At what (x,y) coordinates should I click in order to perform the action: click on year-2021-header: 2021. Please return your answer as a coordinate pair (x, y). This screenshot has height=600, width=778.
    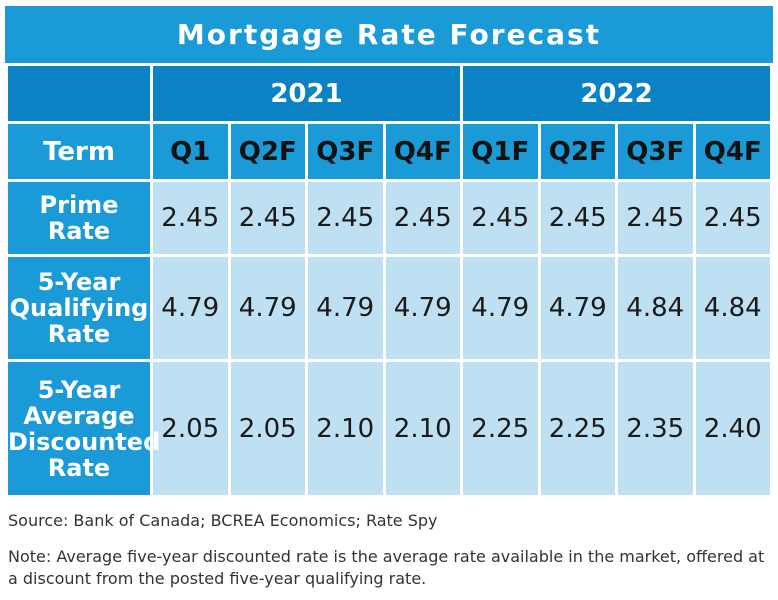
    Looking at the image, I should click on (306, 95).